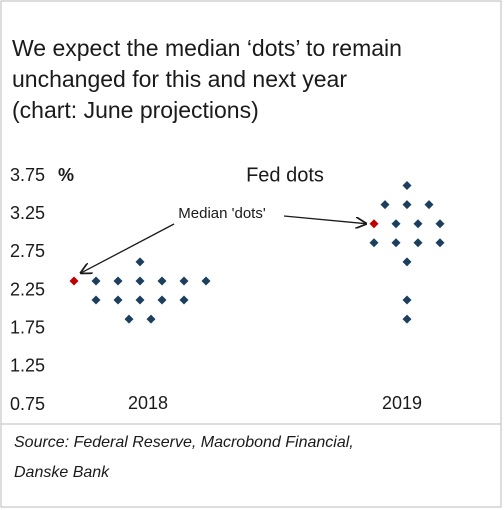 The height and width of the screenshot is (510, 504). Describe the element at coordinates (402, 403) in the screenshot. I see `x-tick-label: 2019` at that location.